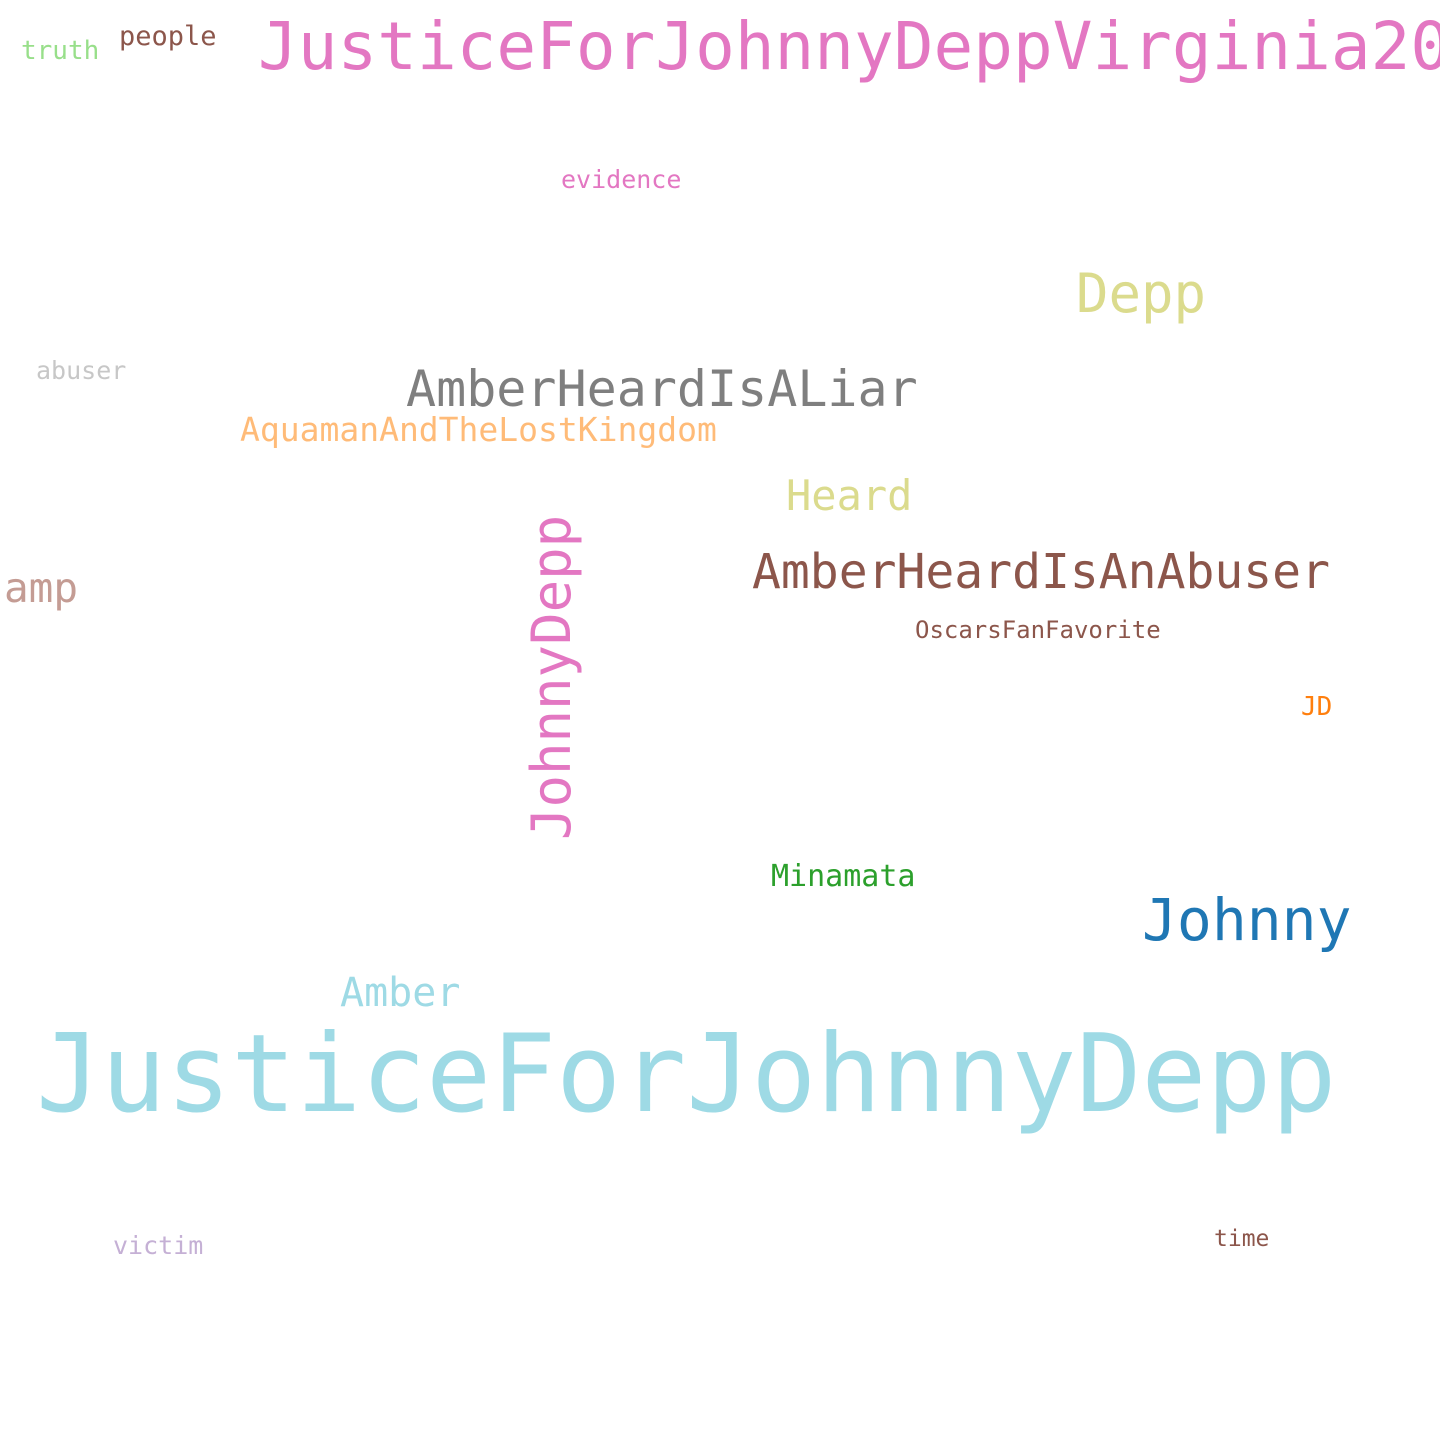  What do you see at coordinates (158, 1245) in the screenshot?
I see `word-victim: victim` at bounding box center [158, 1245].